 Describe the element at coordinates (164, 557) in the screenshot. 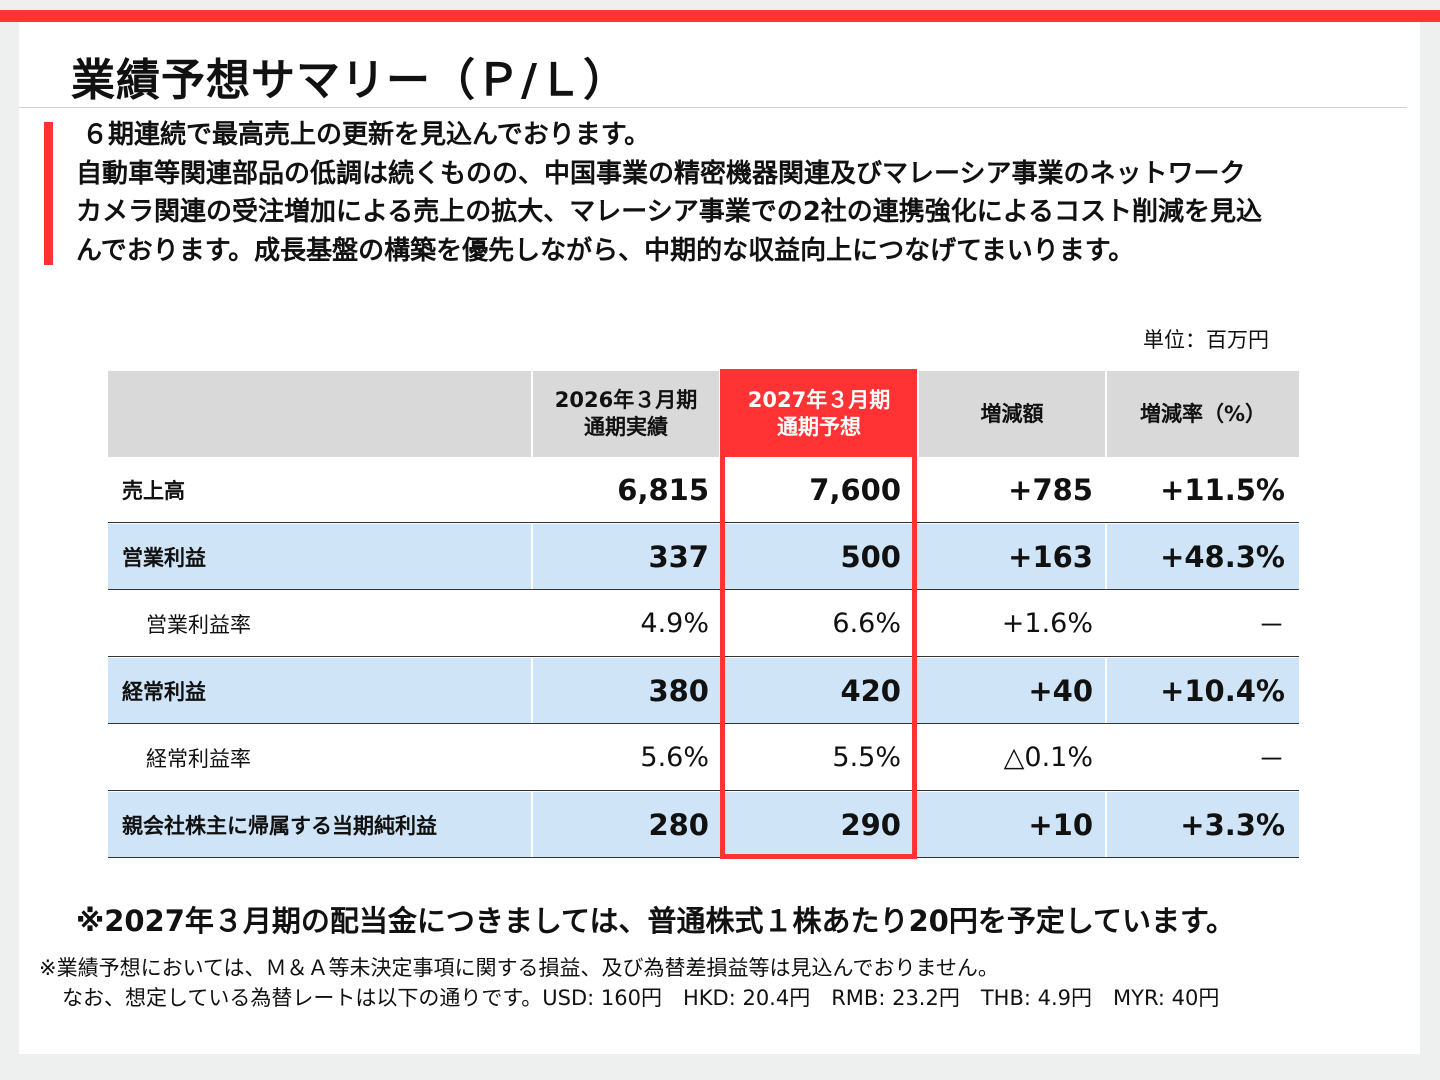

I see `row-label: 営業利益` at that location.